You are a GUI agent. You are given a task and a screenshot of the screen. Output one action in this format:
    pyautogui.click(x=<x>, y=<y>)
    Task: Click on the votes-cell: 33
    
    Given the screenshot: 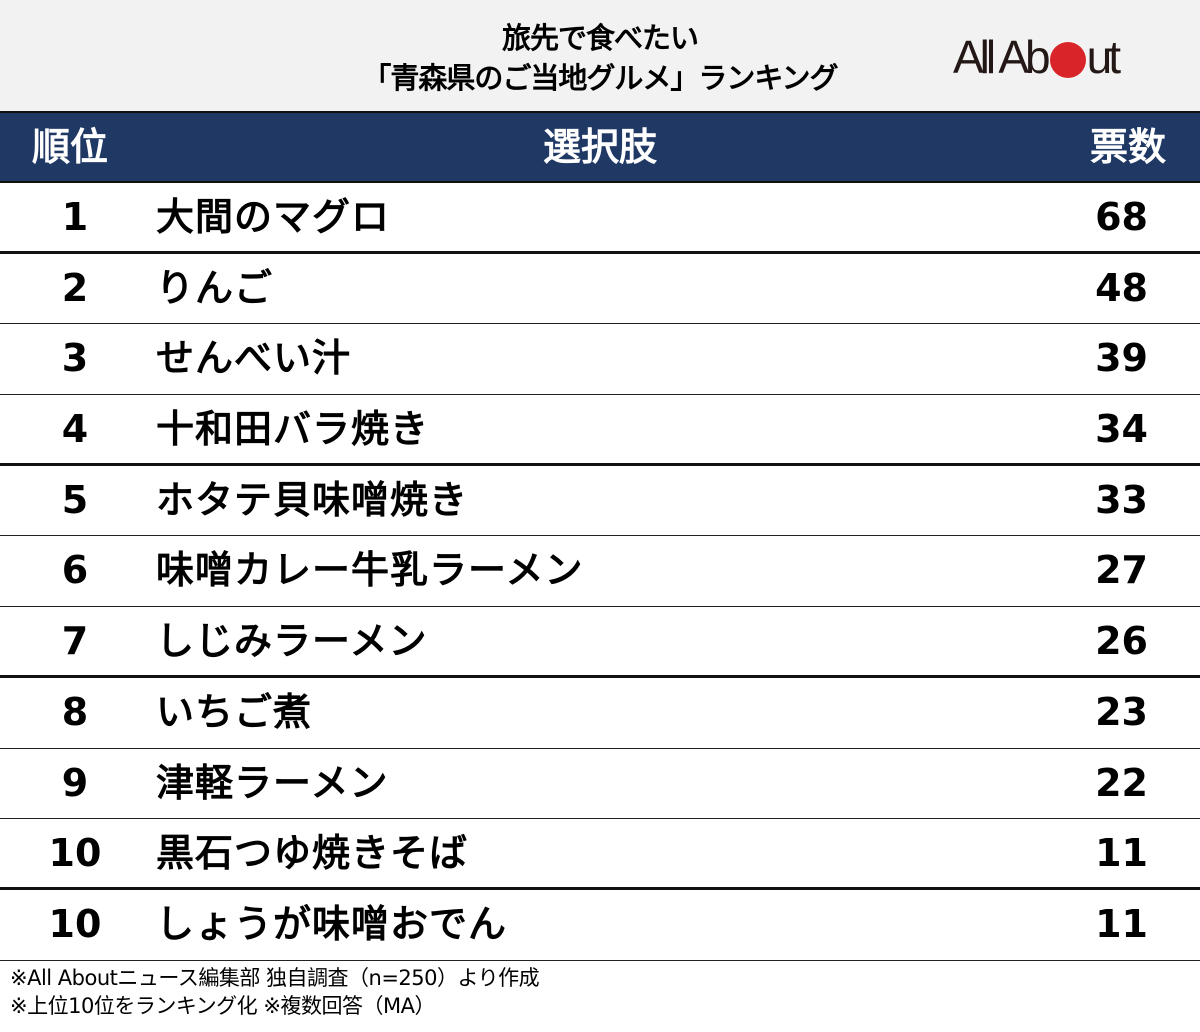 What is the action you would take?
    pyautogui.click(x=1121, y=499)
    